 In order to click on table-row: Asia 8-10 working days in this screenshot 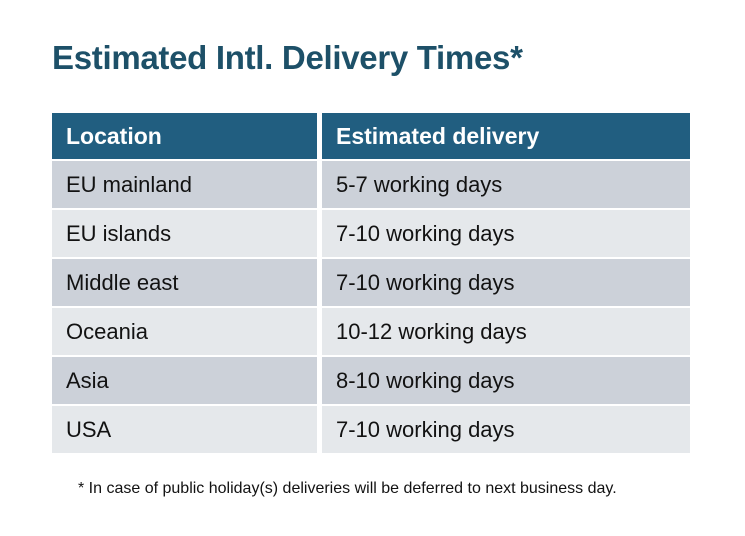, I will do `click(371, 380)`.